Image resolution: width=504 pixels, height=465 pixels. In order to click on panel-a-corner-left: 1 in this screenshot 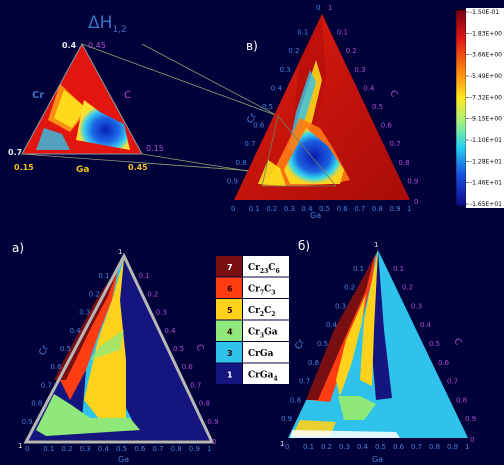, I will do `click(20, 446)`.